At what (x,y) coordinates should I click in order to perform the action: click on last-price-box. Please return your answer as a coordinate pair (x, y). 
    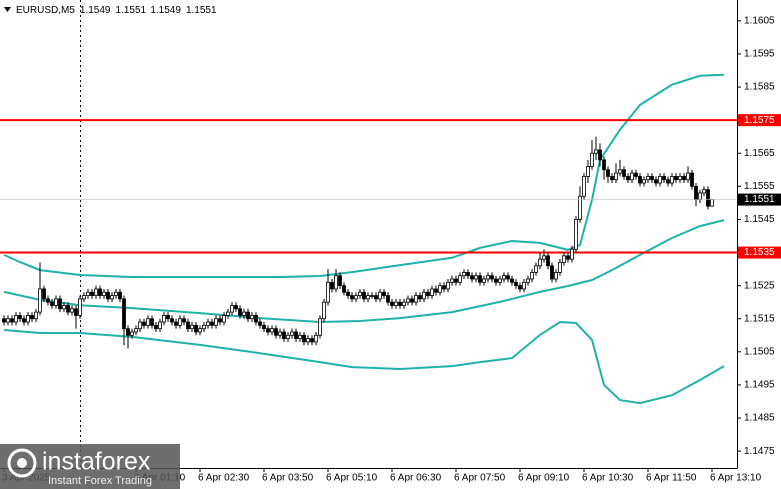
    Looking at the image, I should click on (759, 199).